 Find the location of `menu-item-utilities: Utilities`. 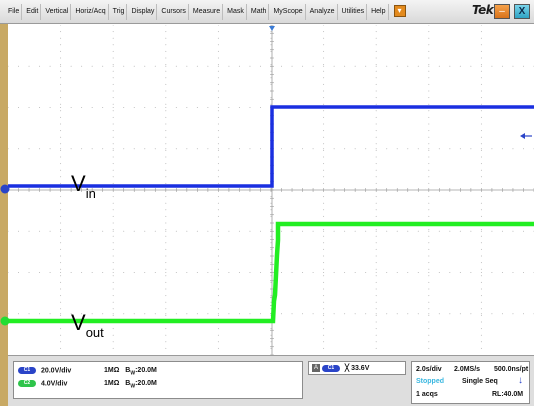

menu-item-utilities: Utilities is located at coordinates (354, 12).